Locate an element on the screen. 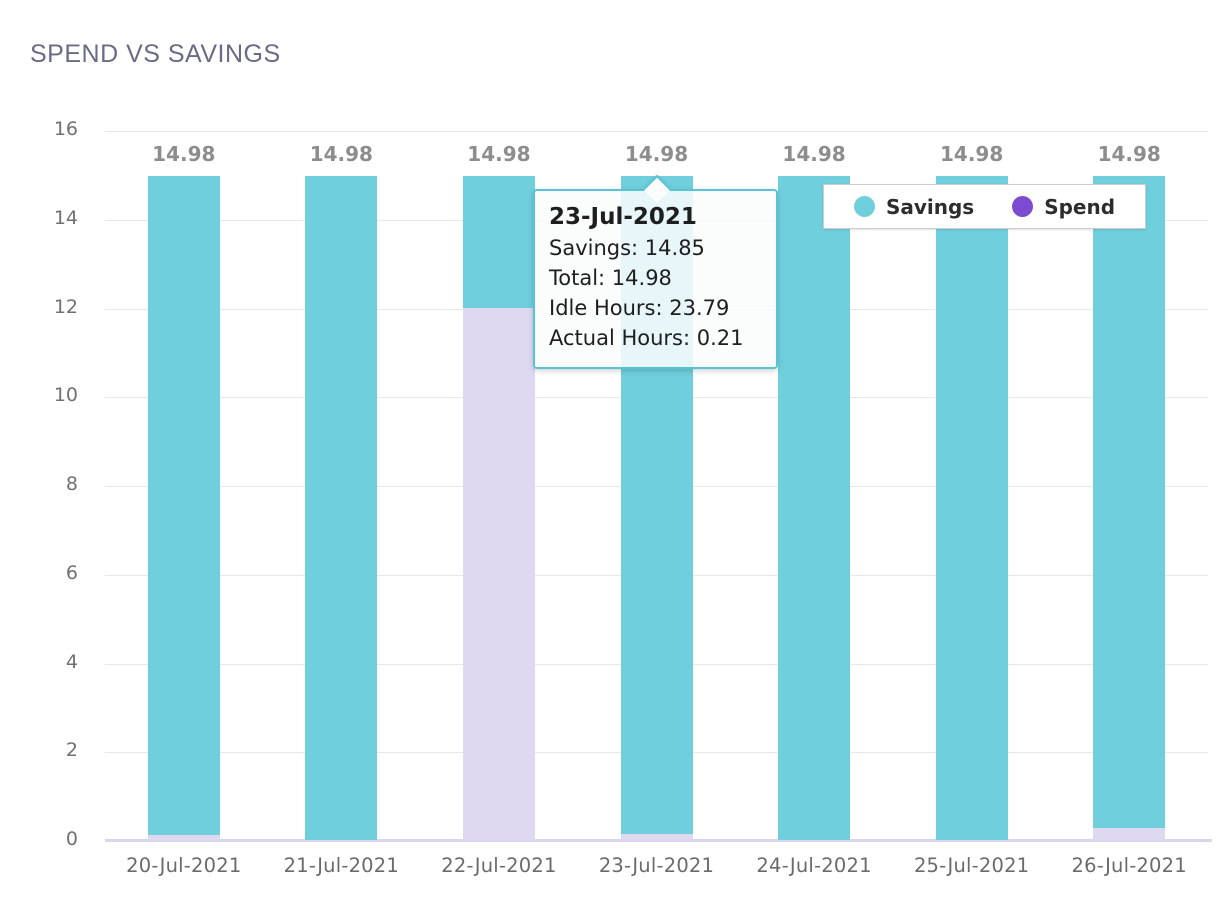  bar-24-Jul-2021 is located at coordinates (814, 508).